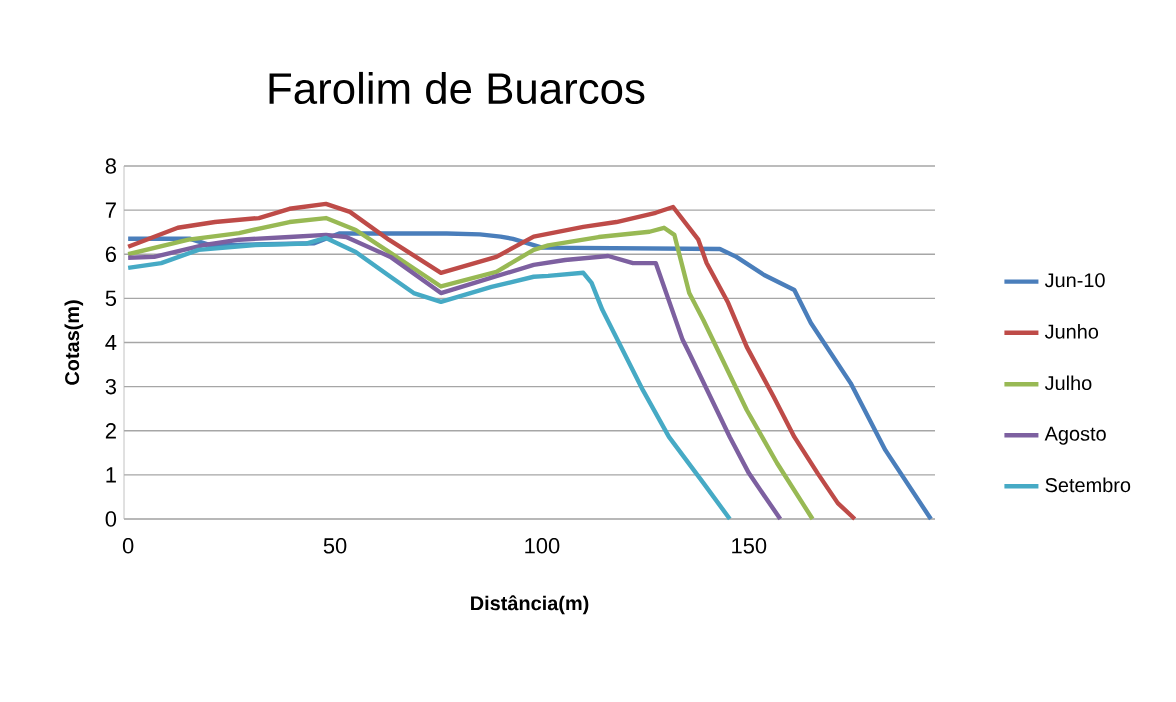 This screenshot has width=1176, height=702. I want to click on chart-title: Farolim de Buarcos, so click(457, 88).